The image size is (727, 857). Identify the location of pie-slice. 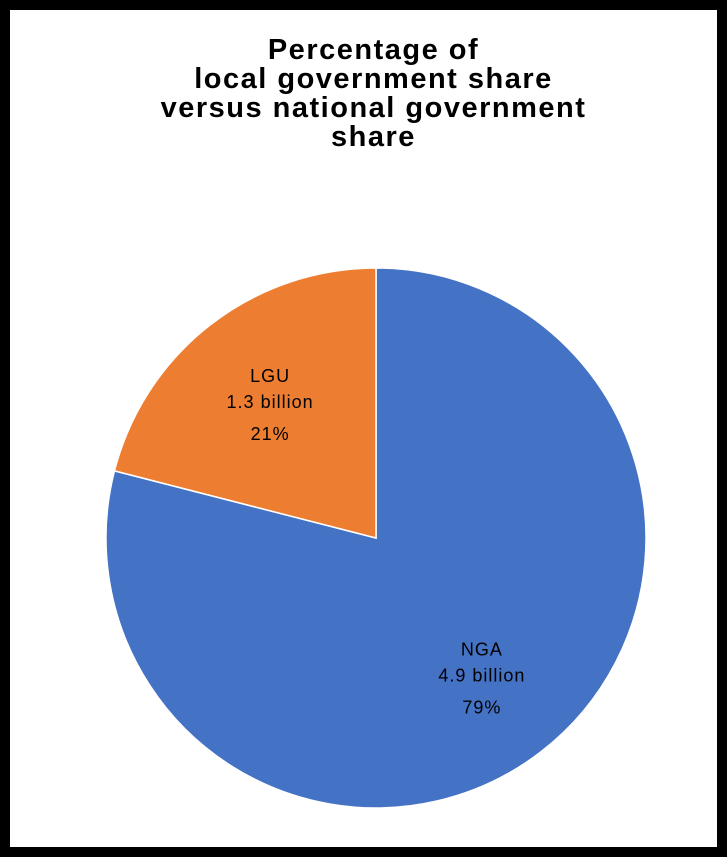
(245, 403).